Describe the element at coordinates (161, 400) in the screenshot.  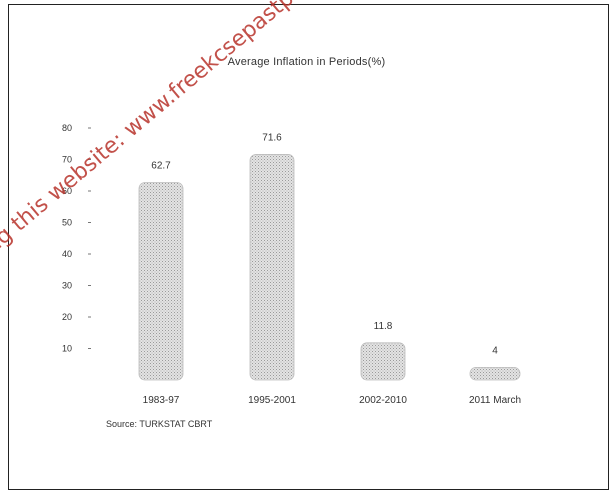
I see `category-label: 1983-97` at that location.